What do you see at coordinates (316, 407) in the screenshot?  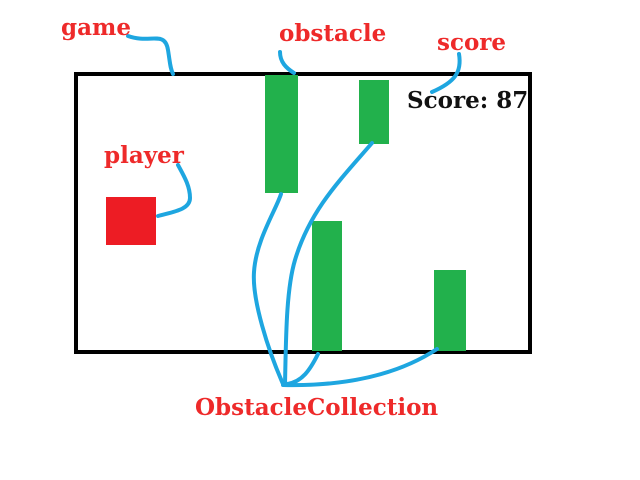 I see `label-obstacle-collection: ObstacleCollection` at bounding box center [316, 407].